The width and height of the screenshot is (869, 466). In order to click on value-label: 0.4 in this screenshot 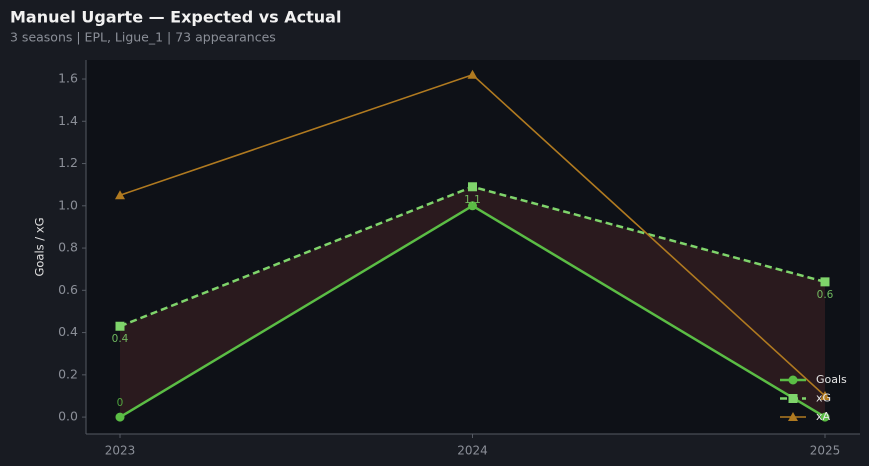, I will do `click(120, 339)`.